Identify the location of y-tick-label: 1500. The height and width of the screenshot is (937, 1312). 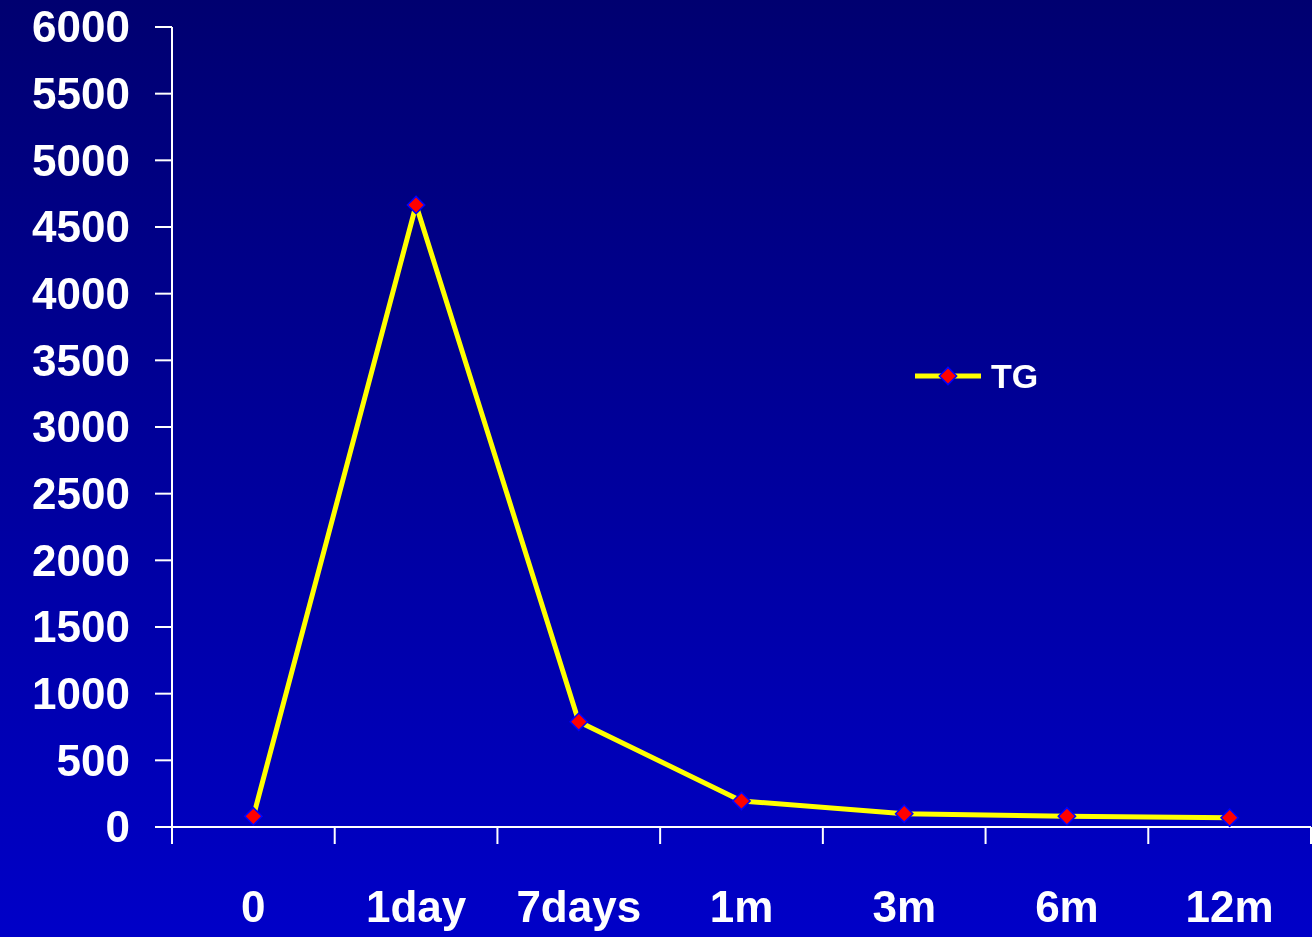
(81, 627).